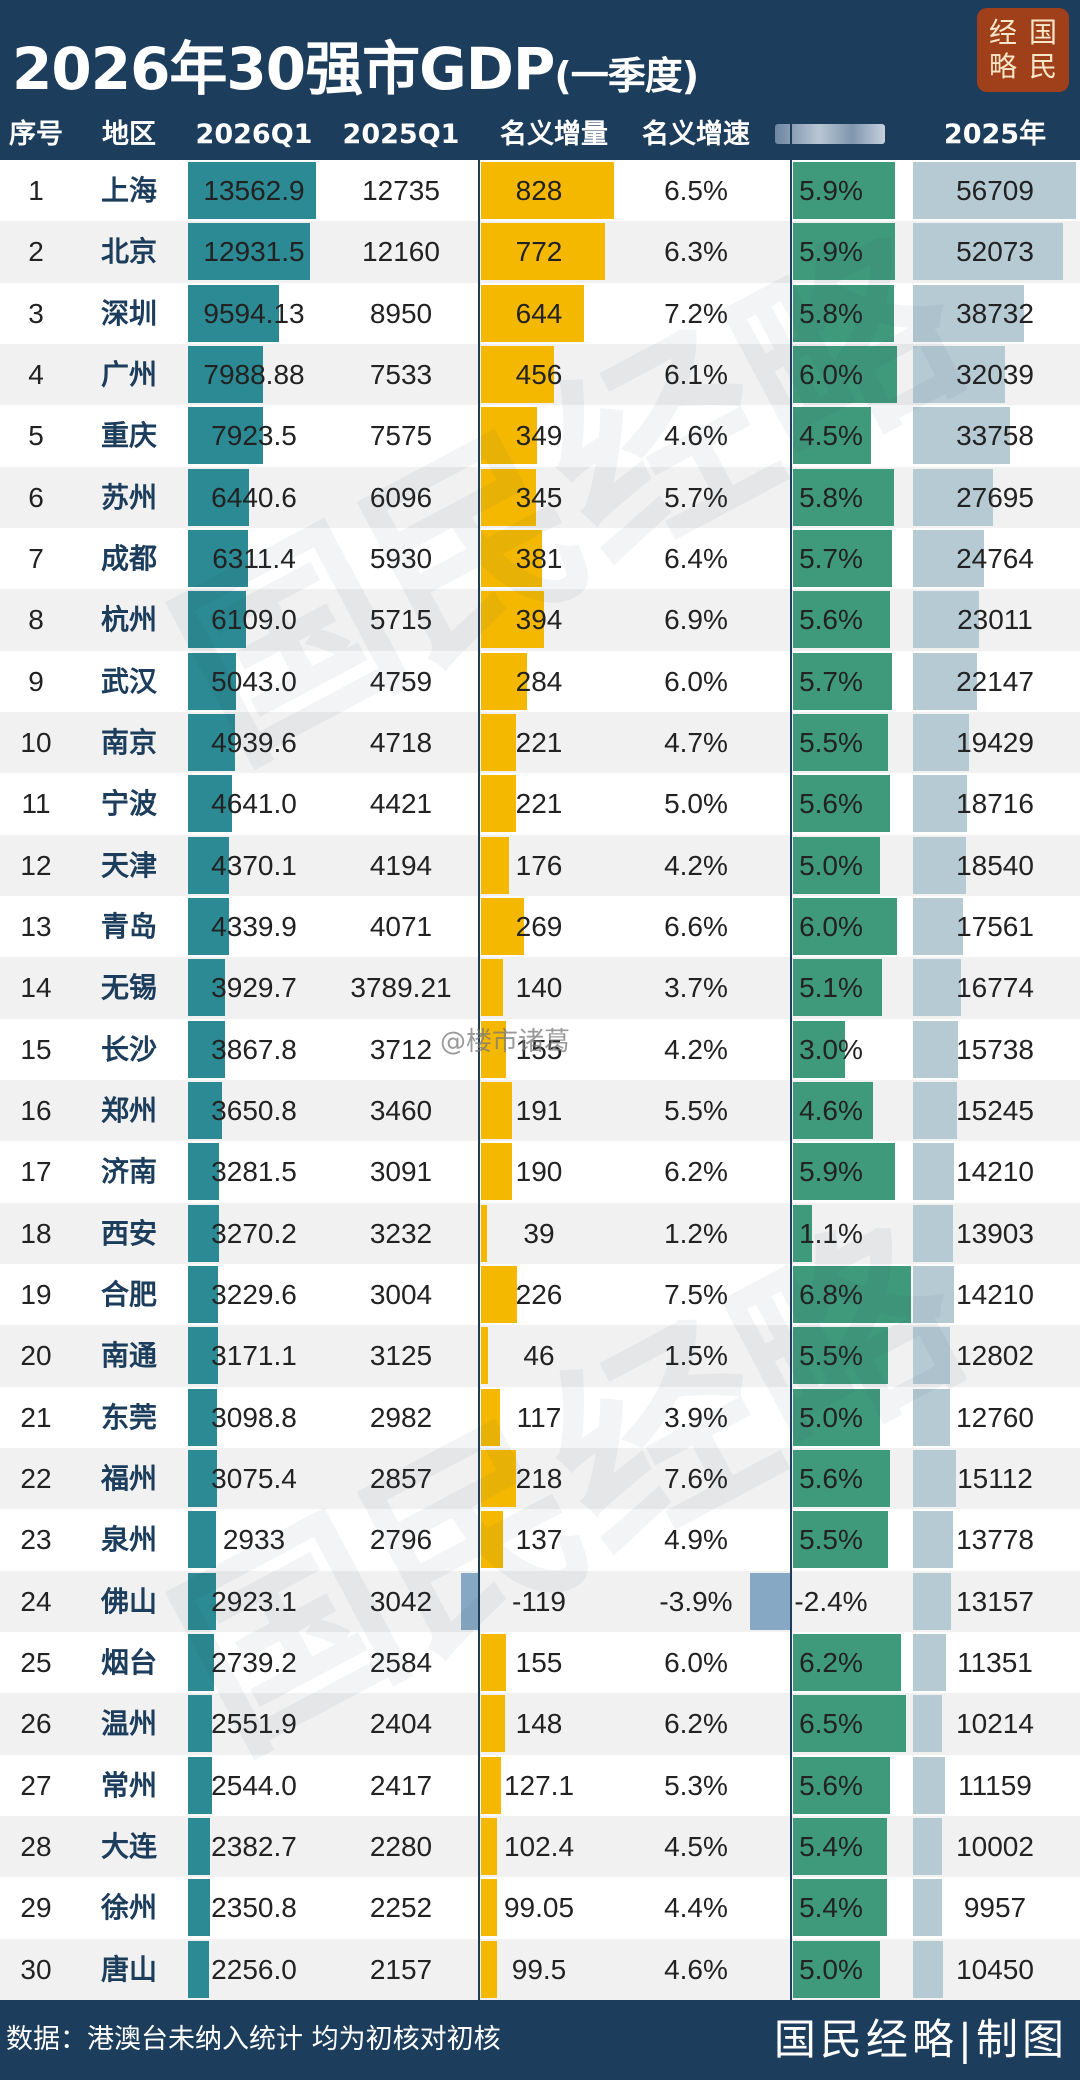  Describe the element at coordinates (540, 135) in the screenshot. I see `table-header: 序号 地区 2026Q1 2025Q1 名义增量 名义增速 2025年` at that location.